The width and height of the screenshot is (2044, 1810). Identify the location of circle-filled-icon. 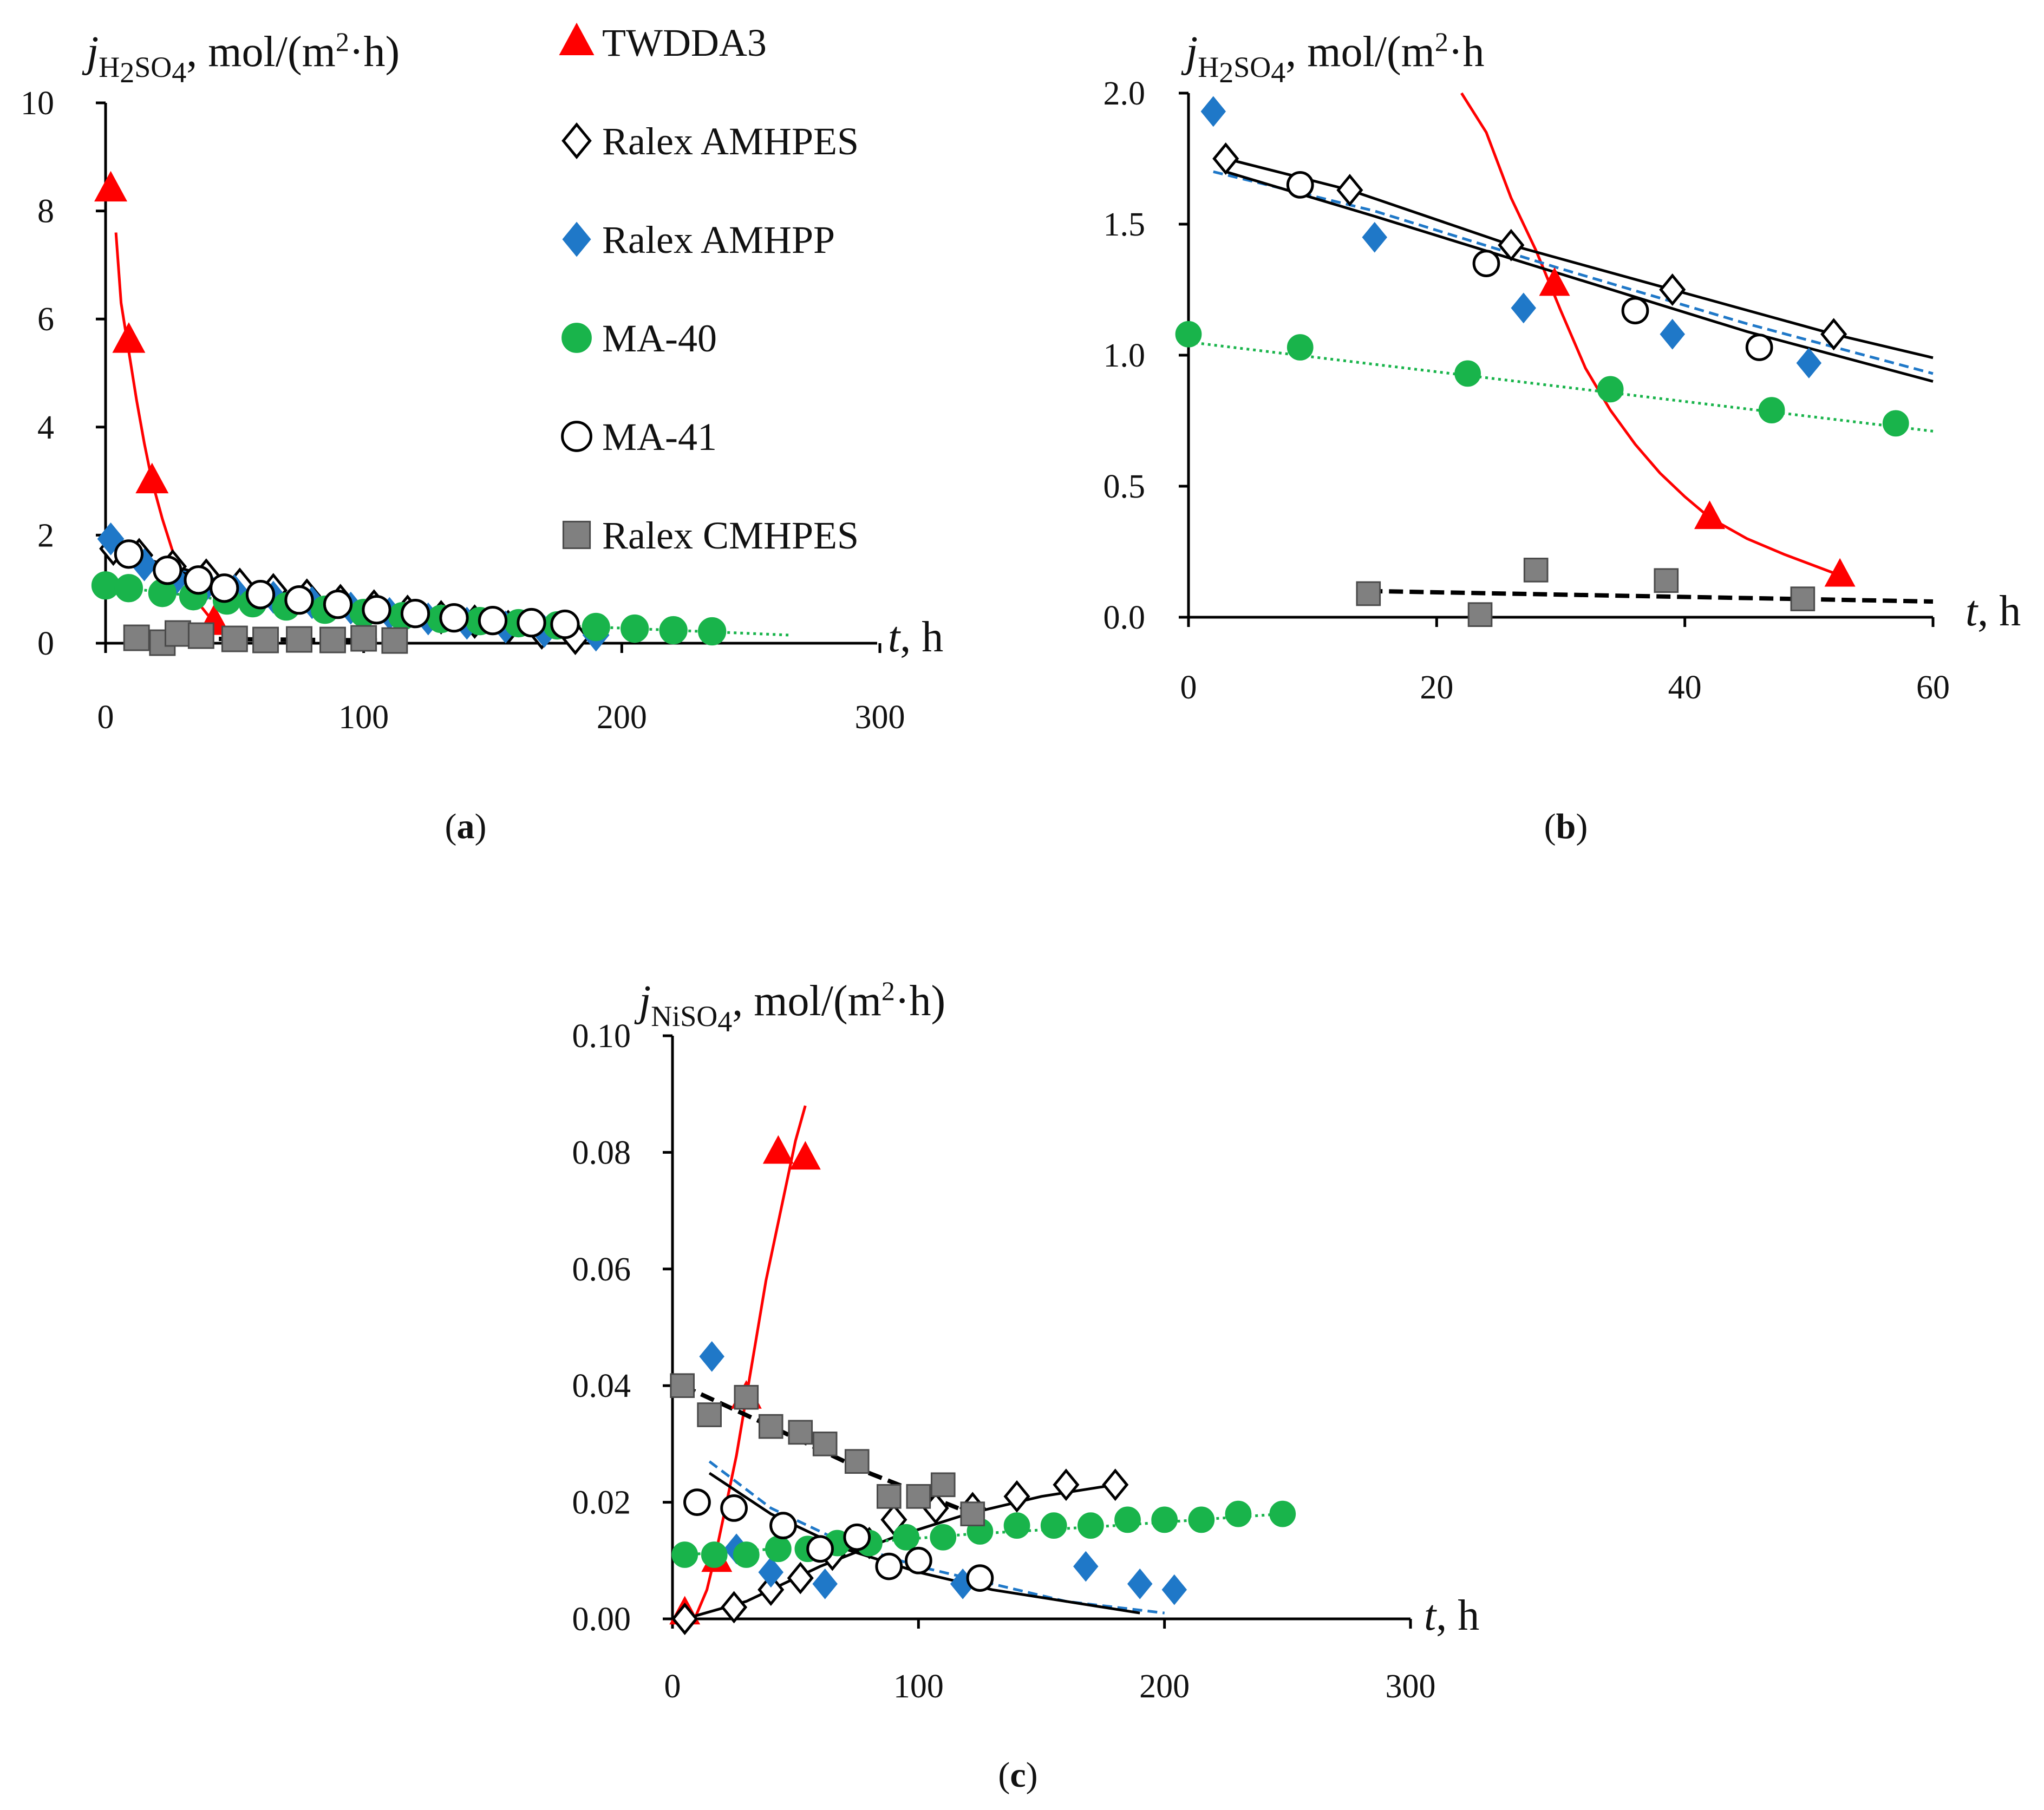
(576, 338).